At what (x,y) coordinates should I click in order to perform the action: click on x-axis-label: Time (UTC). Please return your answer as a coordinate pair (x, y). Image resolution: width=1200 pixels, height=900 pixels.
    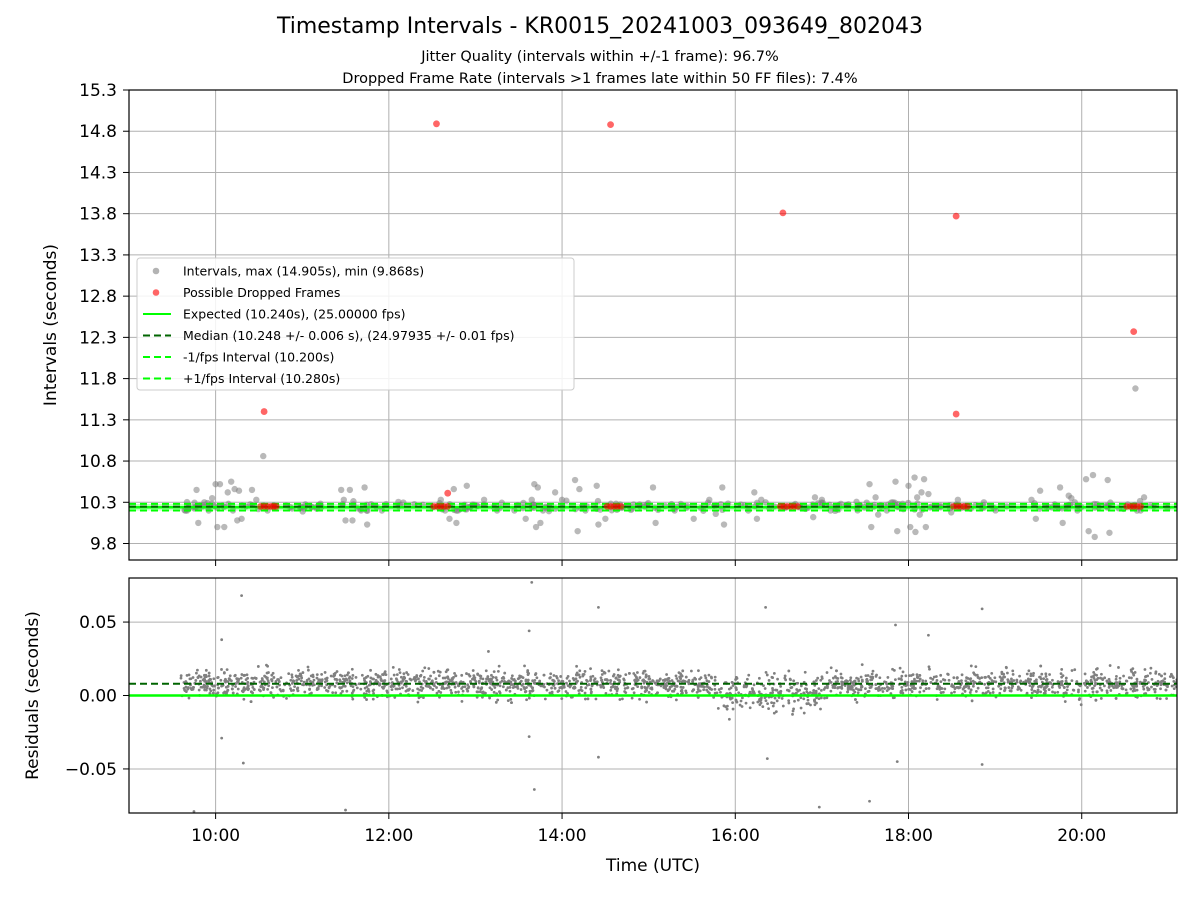
    Looking at the image, I should click on (652, 866).